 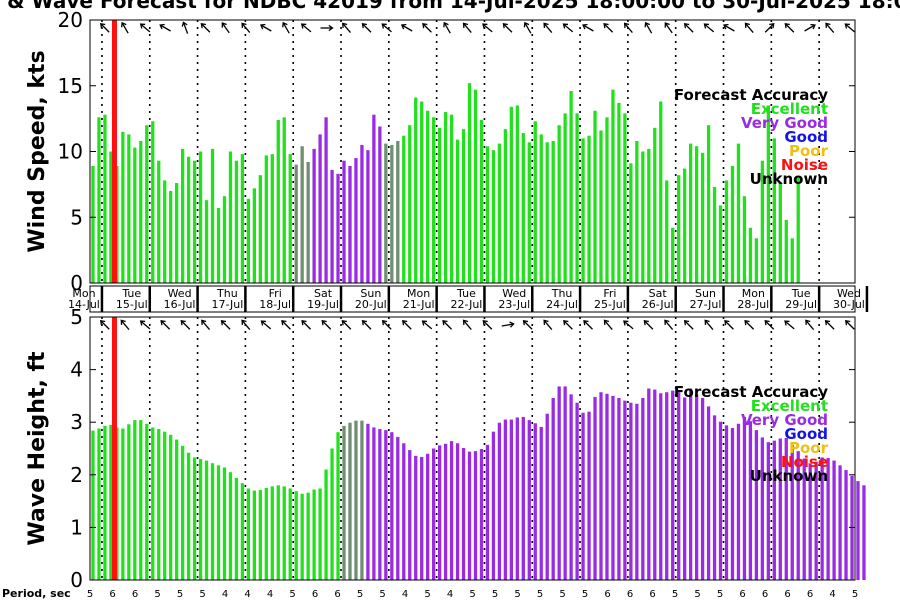 I want to click on day-of-week-label: Sat, so click(x=658, y=293).